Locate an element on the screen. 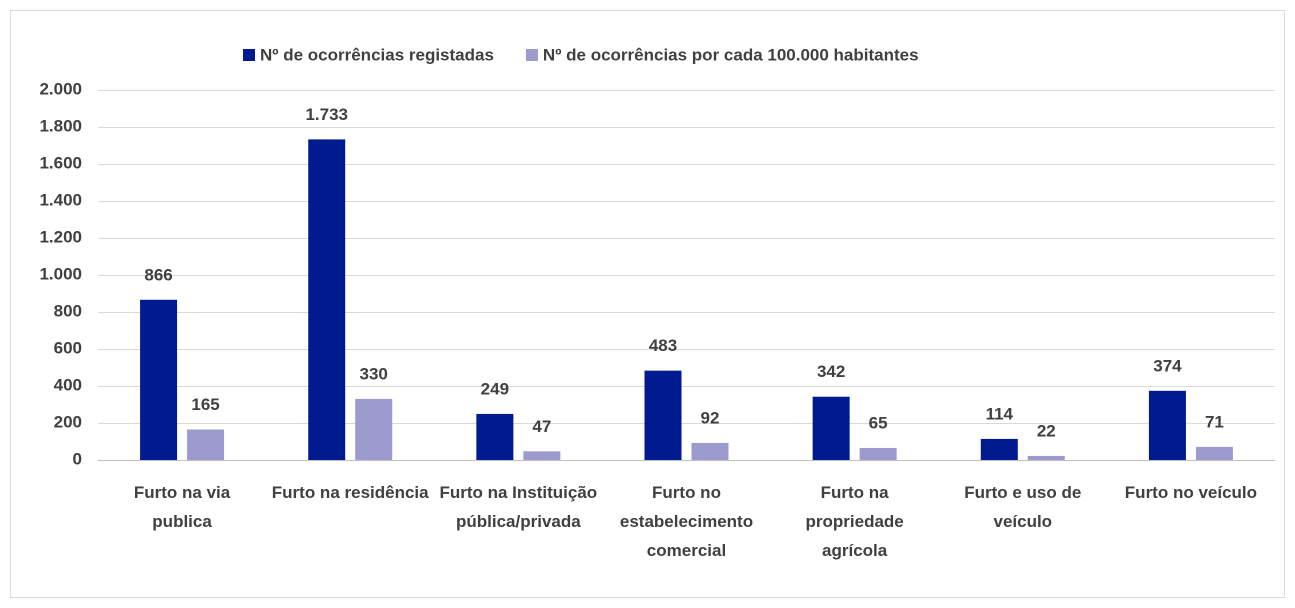  data-label: 483 is located at coordinates (663, 345).